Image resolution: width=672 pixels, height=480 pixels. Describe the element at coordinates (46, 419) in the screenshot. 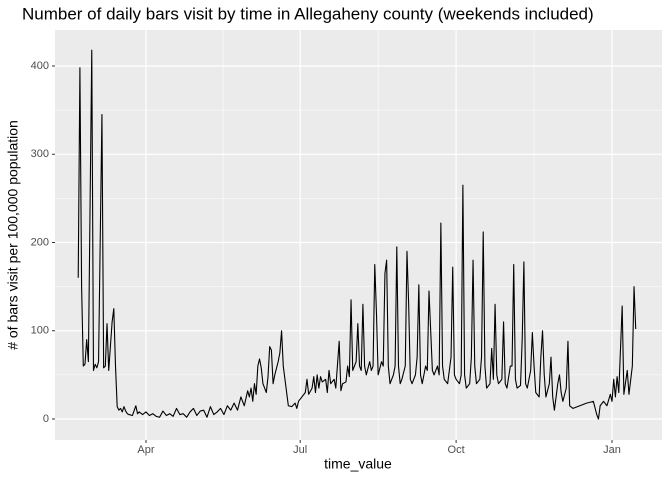

I see `y-tick-label: 0` at that location.